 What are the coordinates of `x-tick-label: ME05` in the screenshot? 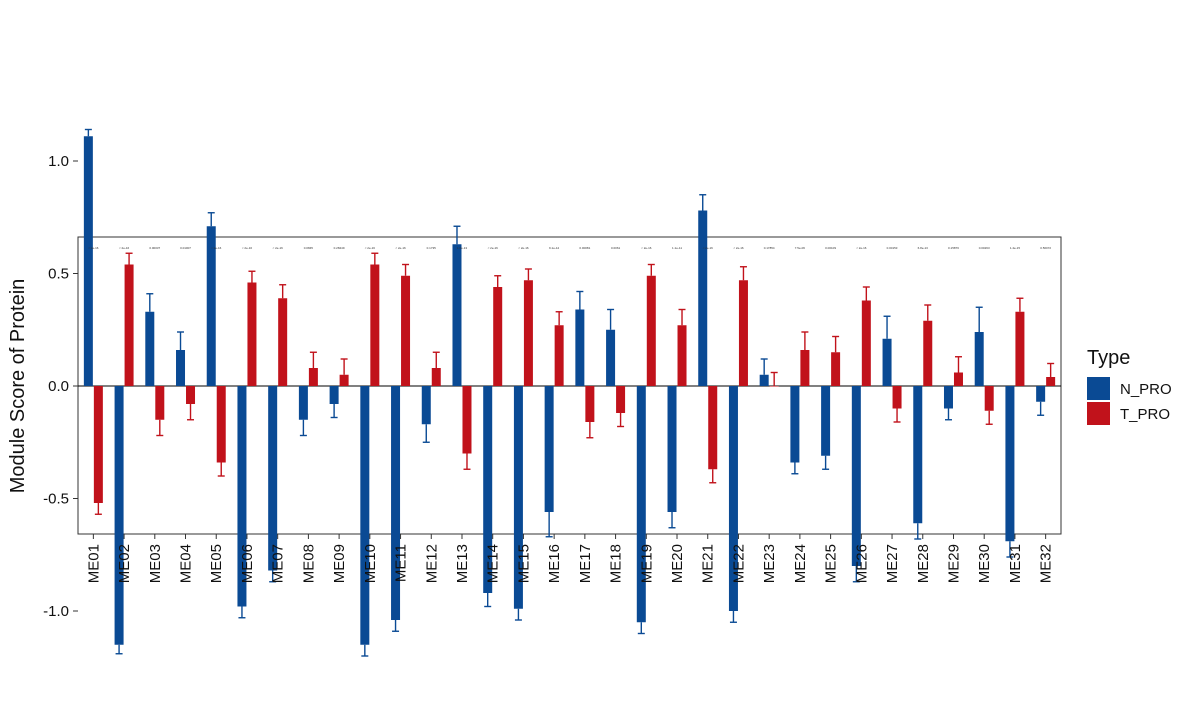 It's located at (216, 563).